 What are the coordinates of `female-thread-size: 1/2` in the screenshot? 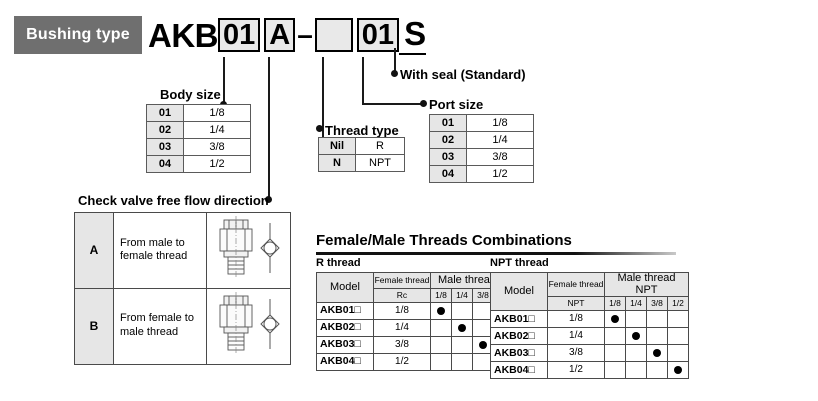 It's located at (402, 362).